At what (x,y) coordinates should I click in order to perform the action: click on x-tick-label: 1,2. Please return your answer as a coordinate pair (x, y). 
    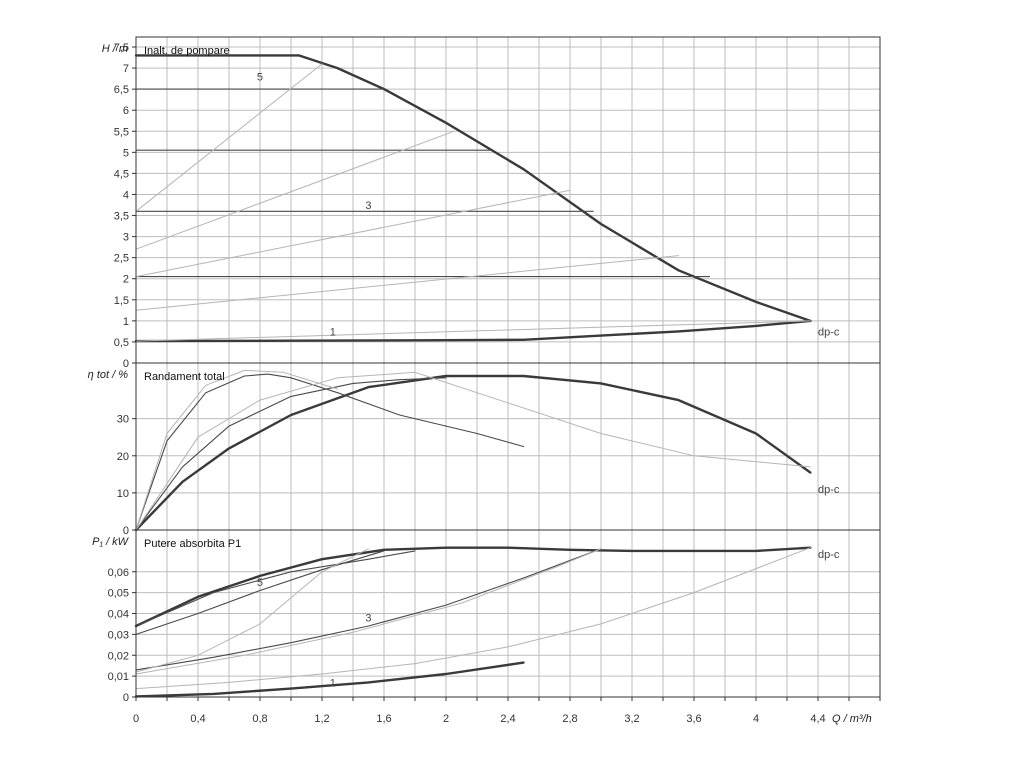
    Looking at the image, I should click on (321, 719).